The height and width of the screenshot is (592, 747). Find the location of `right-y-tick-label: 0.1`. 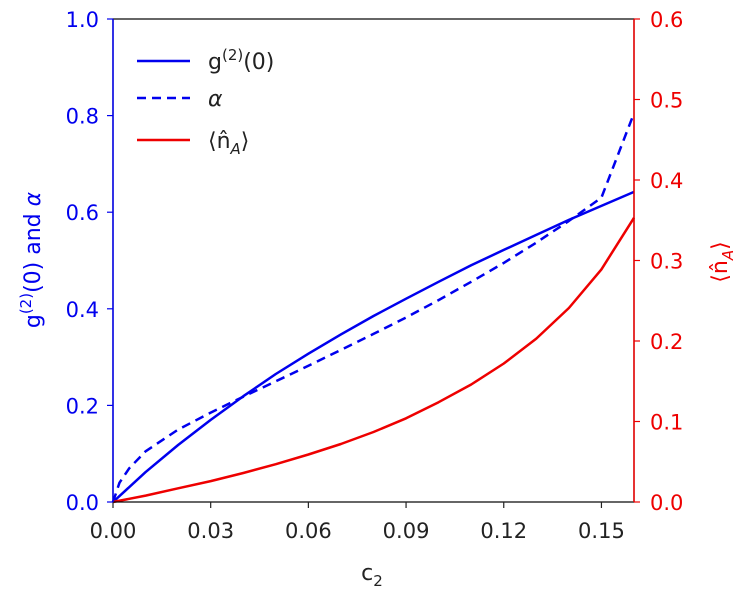

right-y-tick-label: 0.1 is located at coordinates (666, 423).